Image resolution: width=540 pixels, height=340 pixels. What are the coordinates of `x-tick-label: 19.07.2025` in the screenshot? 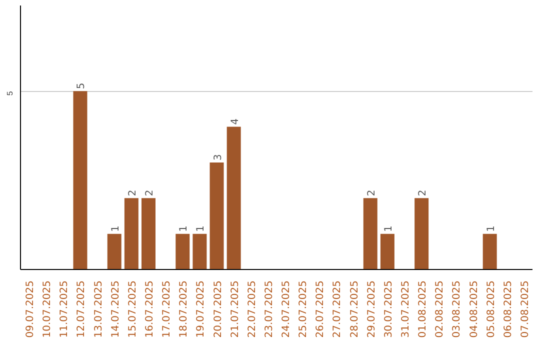 It's located at (201, 309).